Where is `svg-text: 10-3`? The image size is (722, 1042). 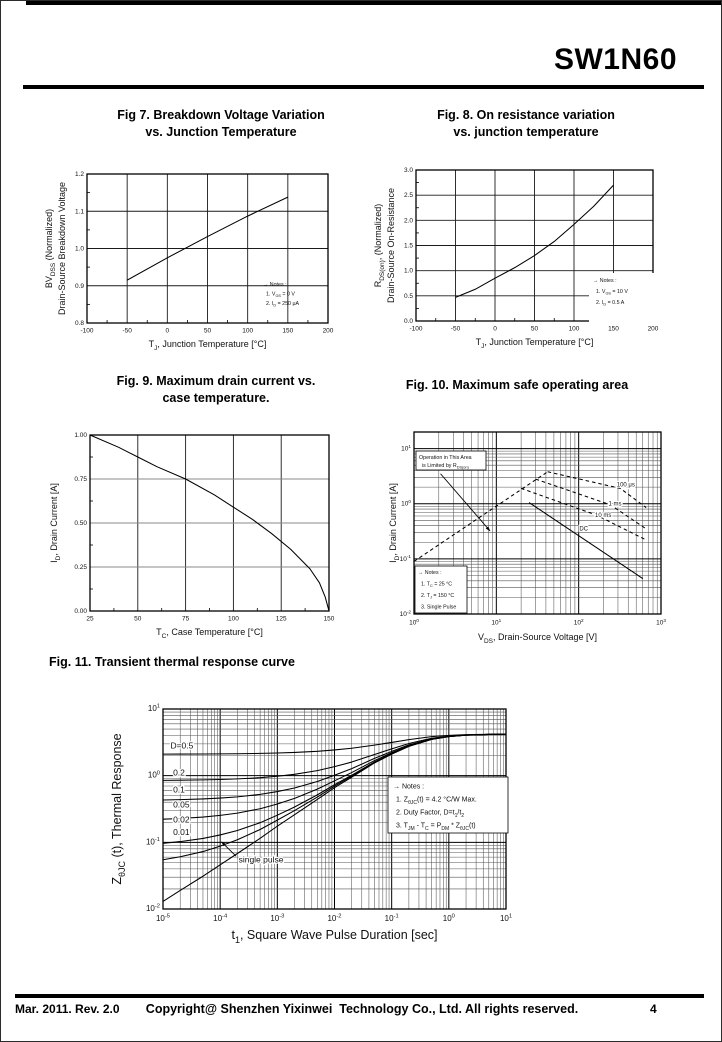 svg-text: 10-3 is located at coordinates (277, 918).